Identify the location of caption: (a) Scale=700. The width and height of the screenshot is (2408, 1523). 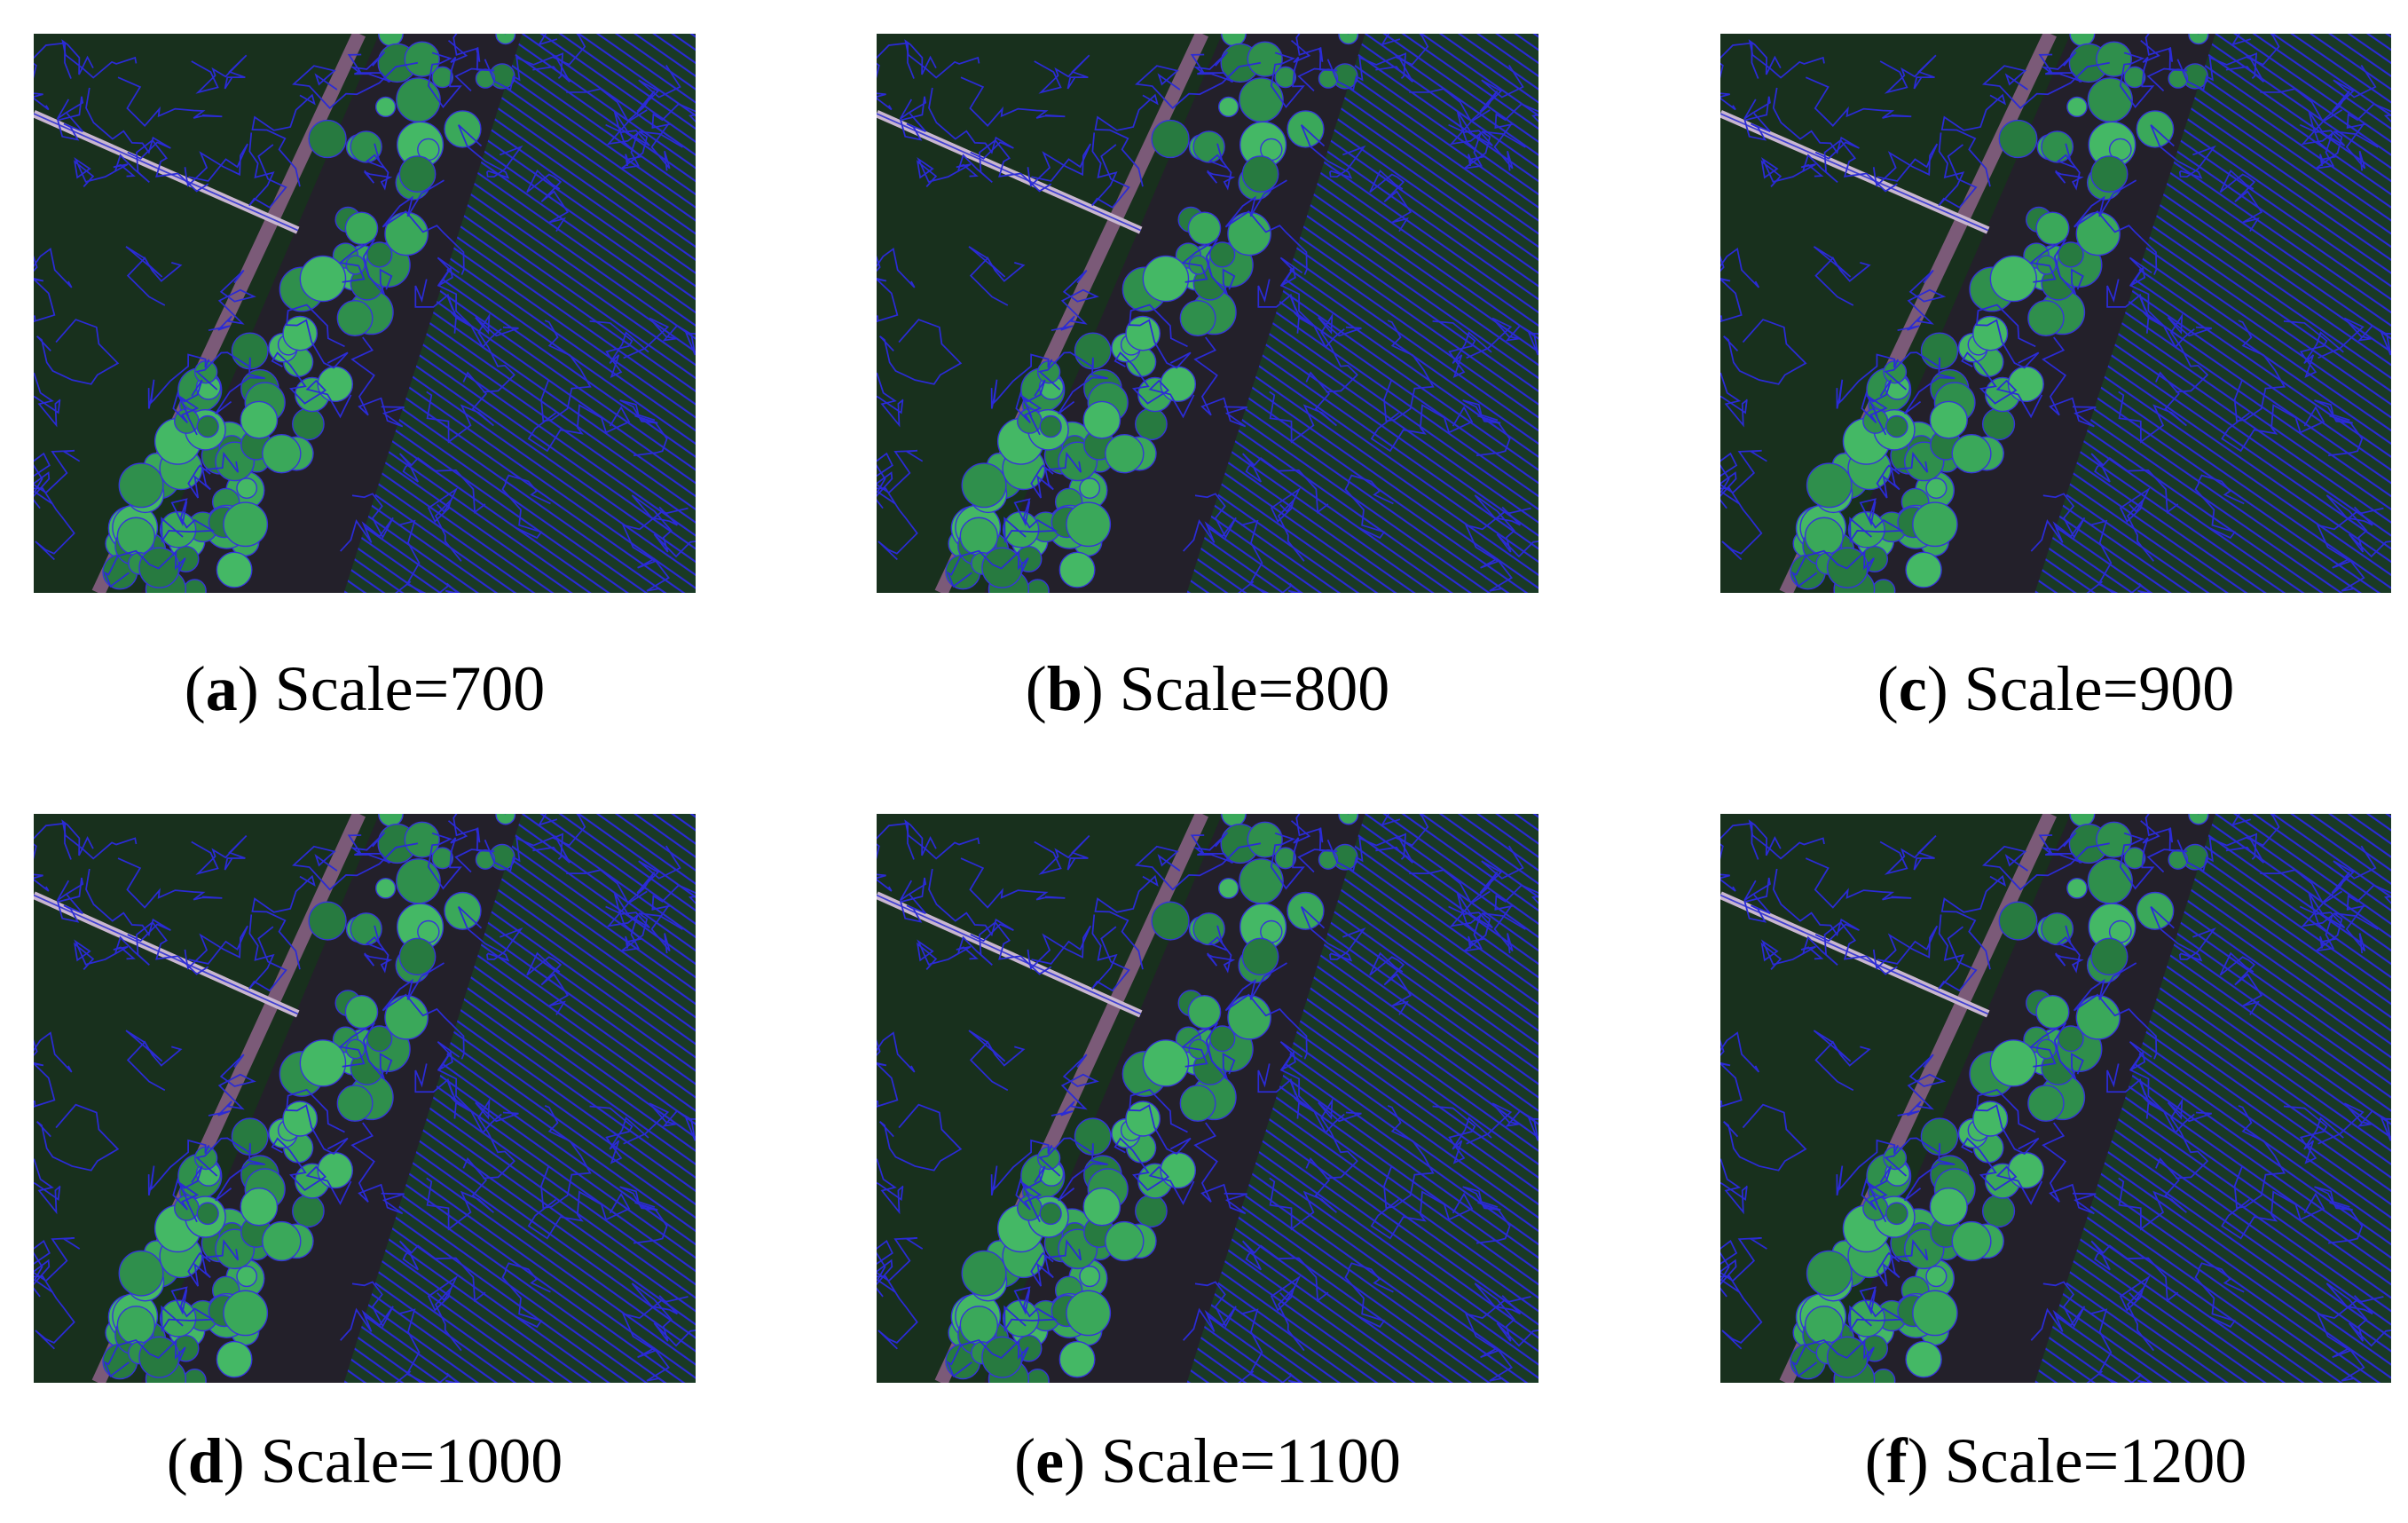
(365, 689).